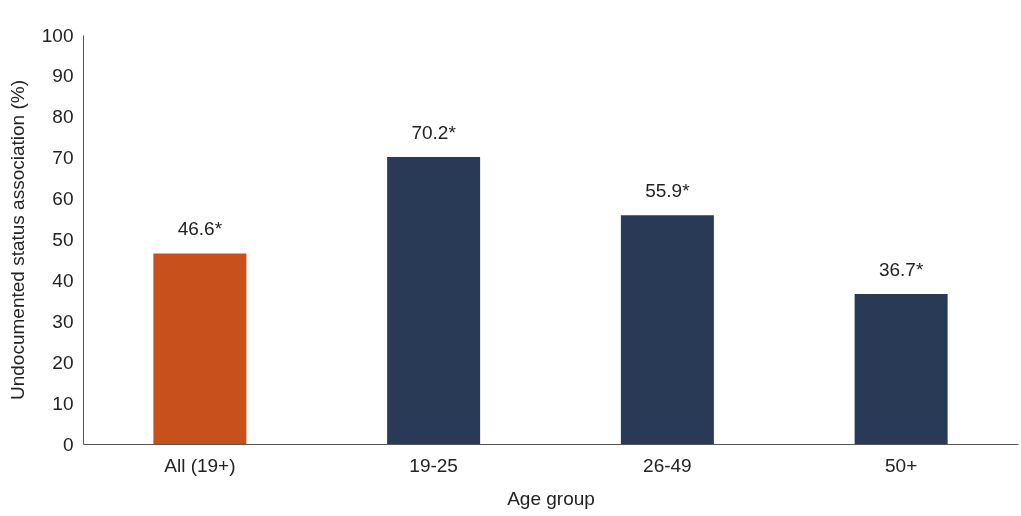 The image size is (1021, 516). What do you see at coordinates (667, 465) in the screenshot?
I see `x-tick-label: 26-49` at bounding box center [667, 465].